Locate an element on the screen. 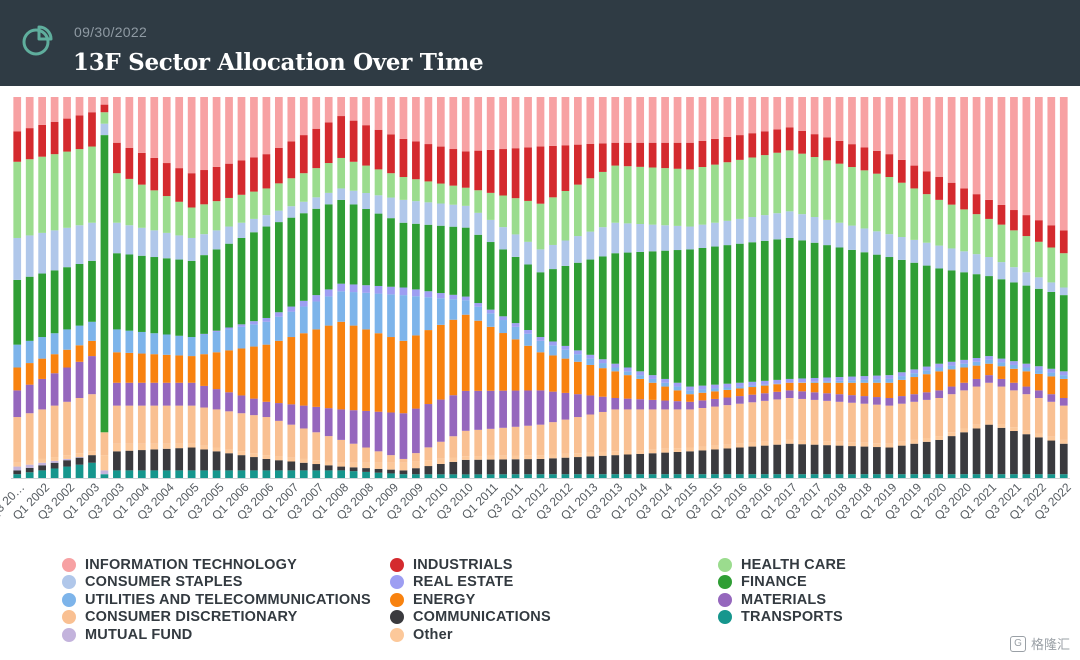 This screenshot has height=660, width=1080. legend-item-communications: COMMUNICATIONS is located at coordinates (470, 617).